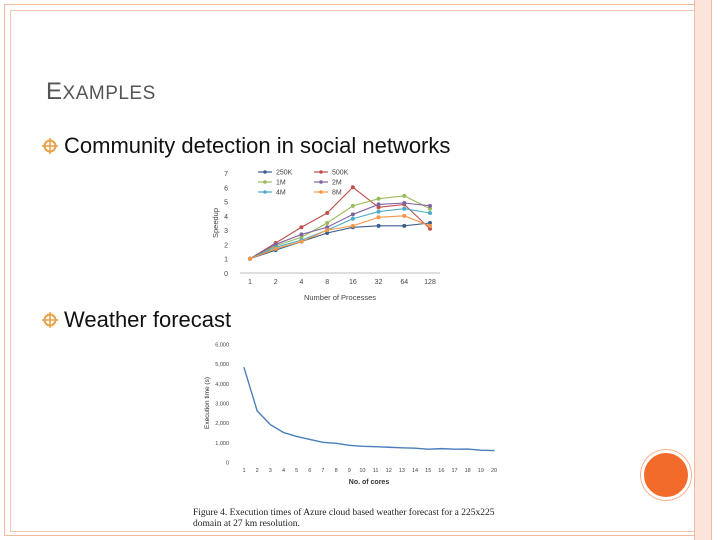  What do you see at coordinates (349, 471) in the screenshot?
I see `x-tick-label: 9` at bounding box center [349, 471].